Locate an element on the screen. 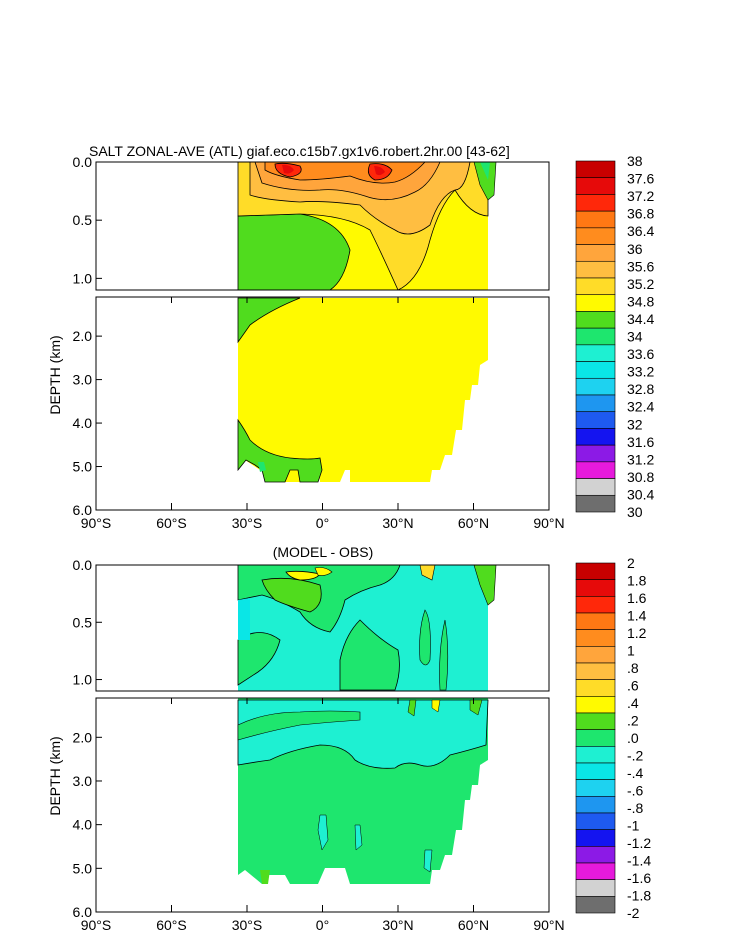 This screenshot has height=945, width=733. top-lower-fill is located at coordinates (362, 390).